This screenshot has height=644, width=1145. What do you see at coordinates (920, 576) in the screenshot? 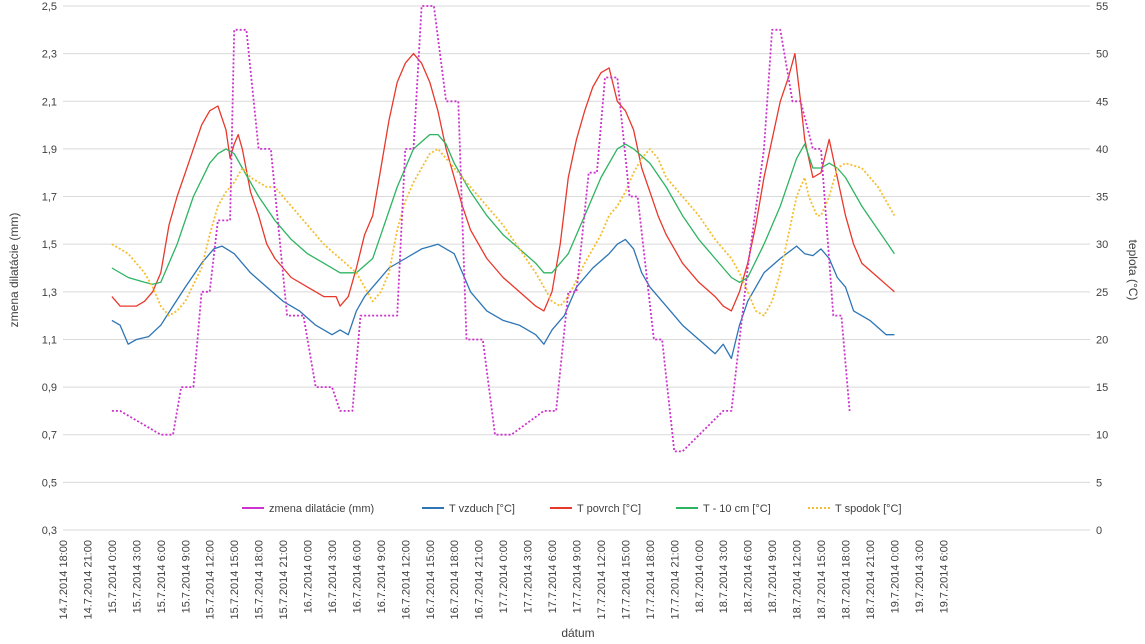
I see `x-tick-label: 19.7.2014 3:00` at bounding box center [920, 576].